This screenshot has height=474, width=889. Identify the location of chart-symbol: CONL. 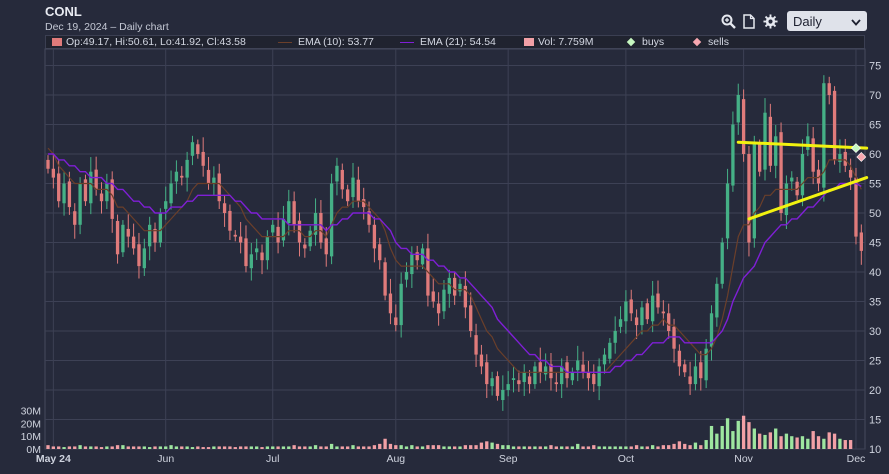
(63, 11).